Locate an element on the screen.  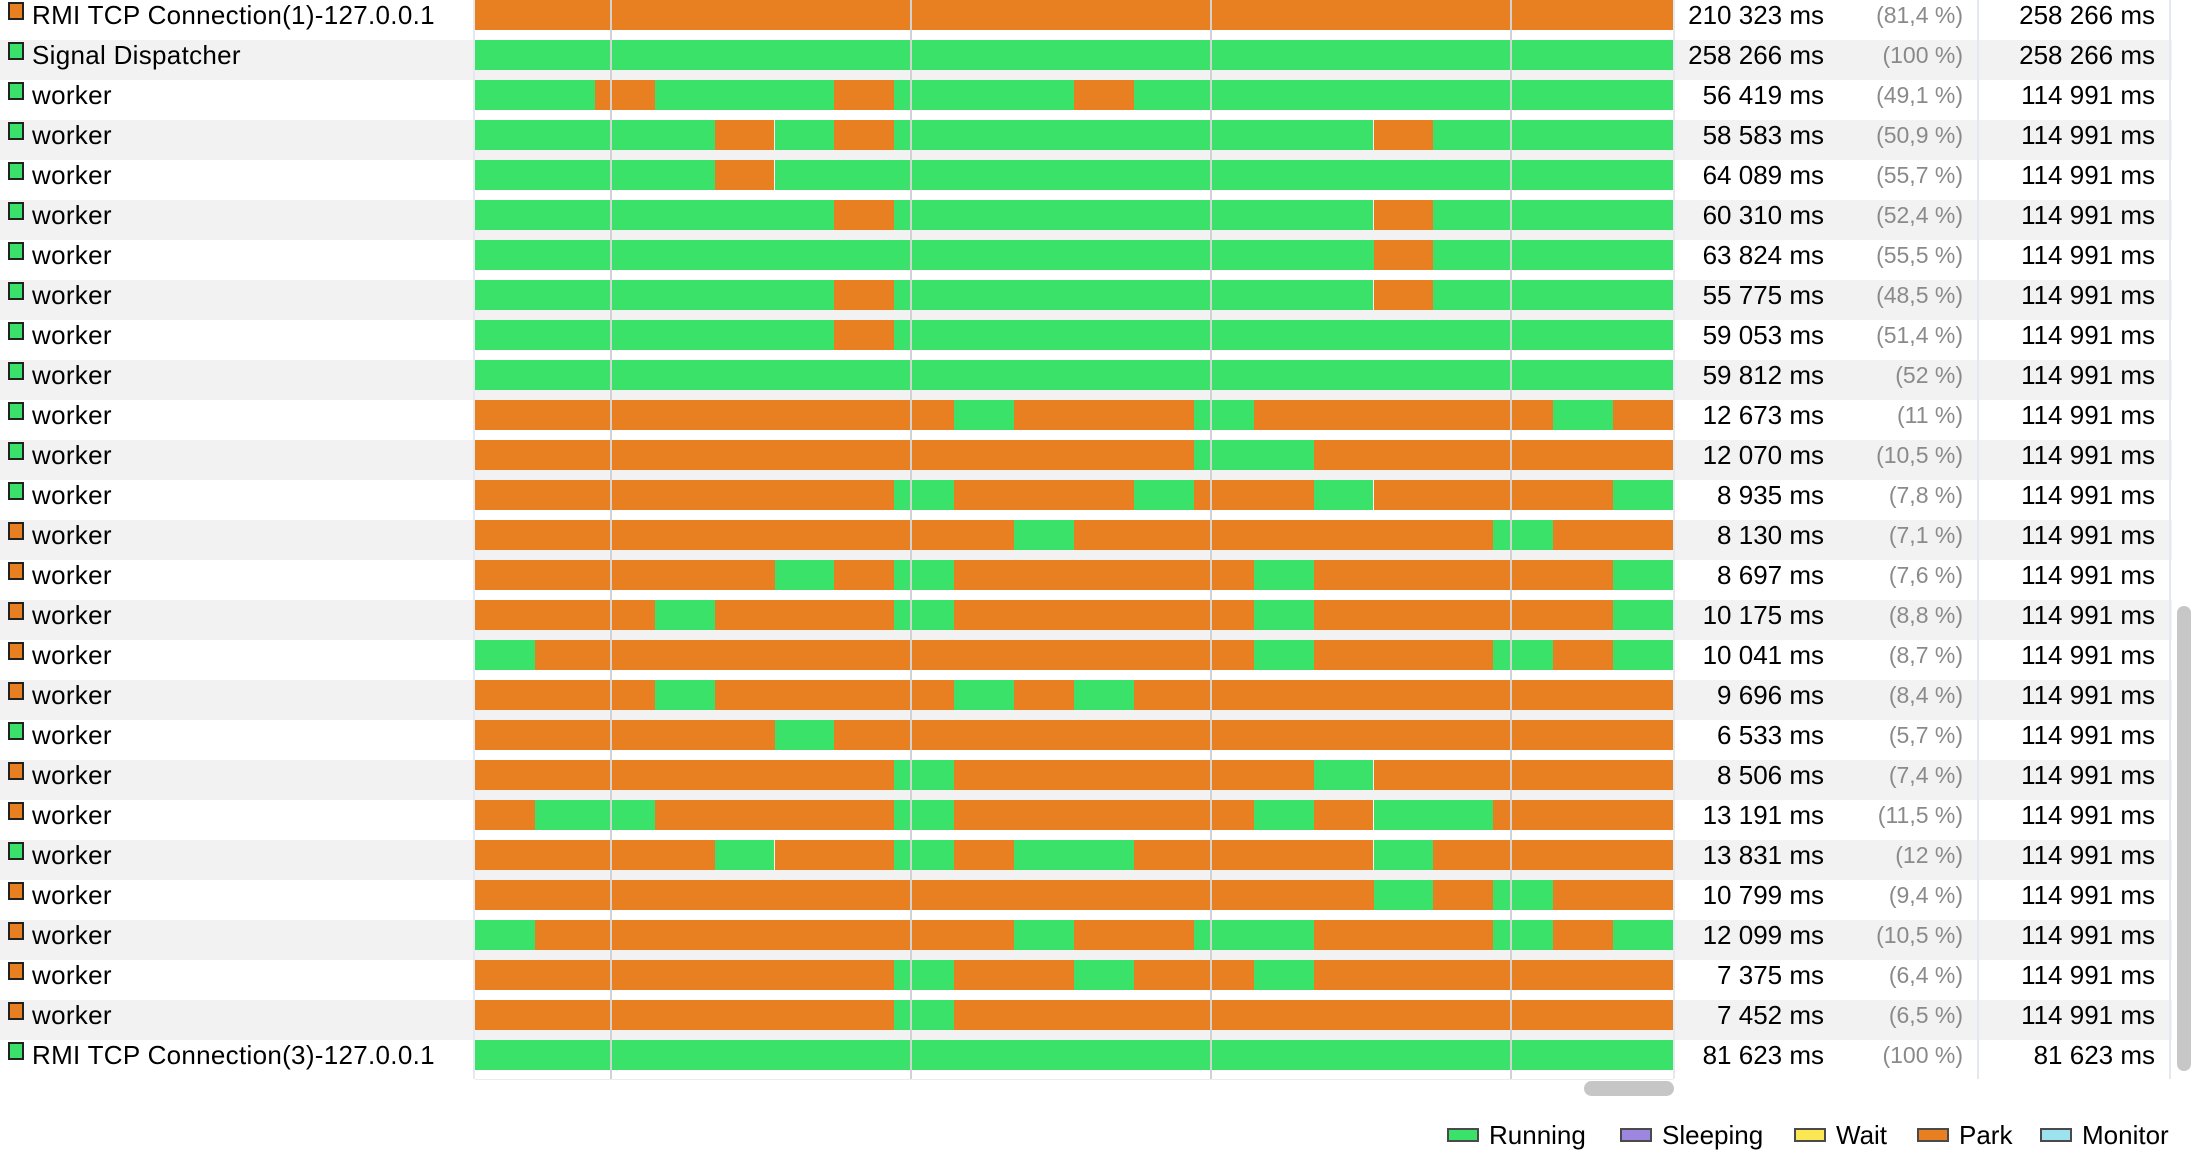
thread-row: worker 8 935 ms (7,8 %) 114 991 ms is located at coordinates (1105, 500).